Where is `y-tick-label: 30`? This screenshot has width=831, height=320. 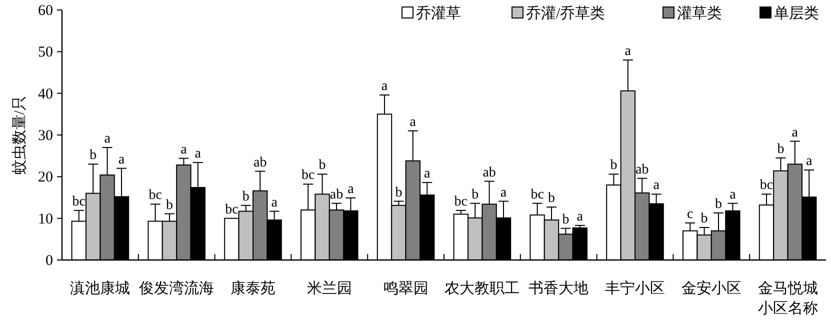
y-tick-label: 30 is located at coordinates (45, 136).